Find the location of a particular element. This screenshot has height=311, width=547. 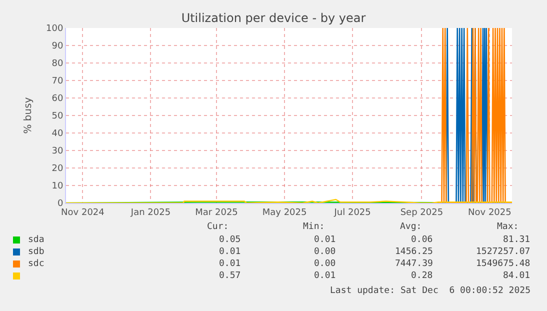

text: 0.06 is located at coordinates (422, 240).